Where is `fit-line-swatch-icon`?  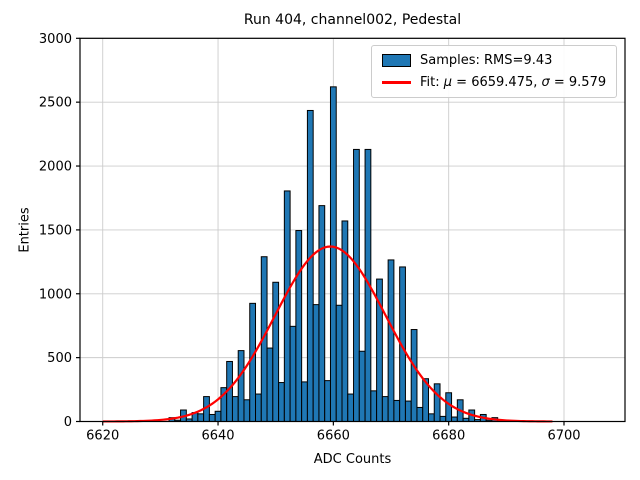 fit-line-swatch-icon is located at coordinates (396, 82).